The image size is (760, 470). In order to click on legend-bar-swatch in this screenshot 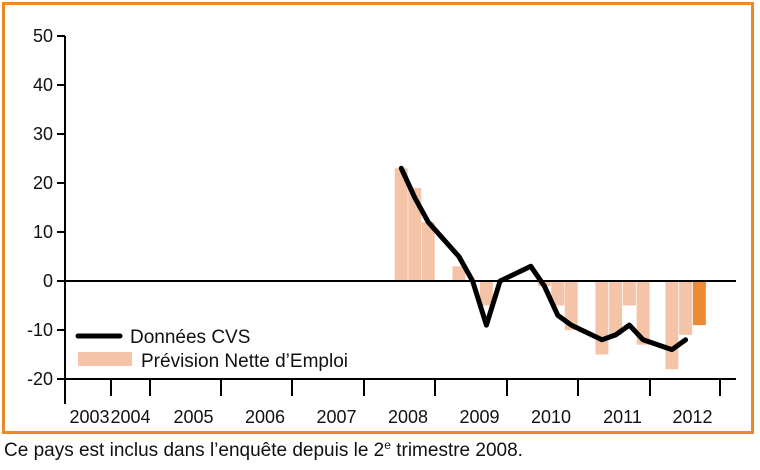, I will do `click(105, 359)`.